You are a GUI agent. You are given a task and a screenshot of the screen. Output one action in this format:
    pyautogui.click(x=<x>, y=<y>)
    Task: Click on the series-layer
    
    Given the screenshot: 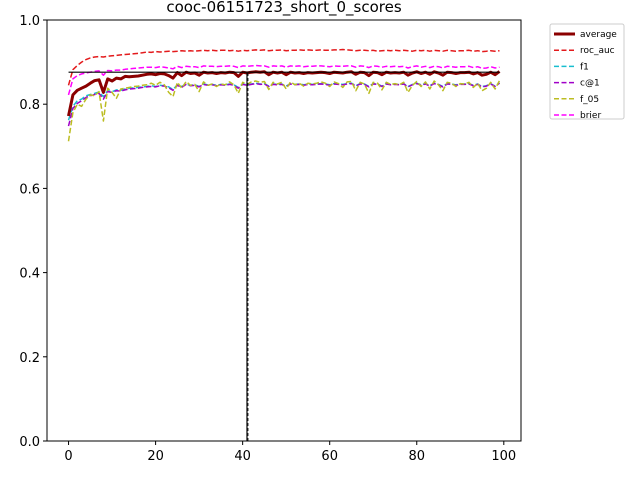 What is the action you would take?
    pyautogui.click(x=284, y=95)
    